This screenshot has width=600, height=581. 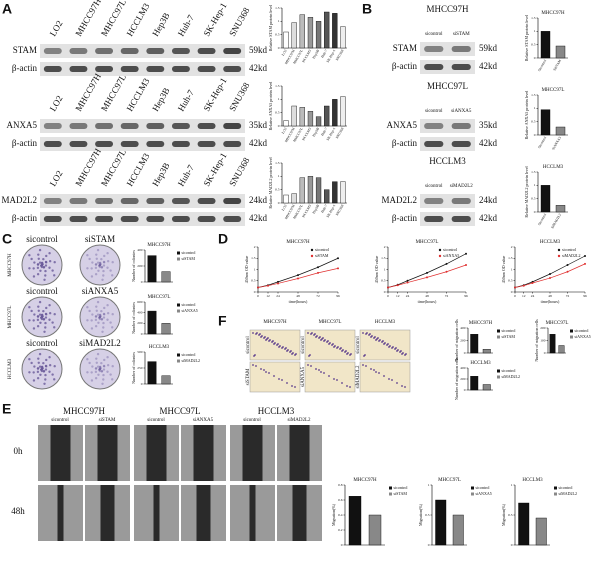 What do you see at coordinates (571, 337) in the screenshot?
I see `legend-swatch` at bounding box center [571, 337].